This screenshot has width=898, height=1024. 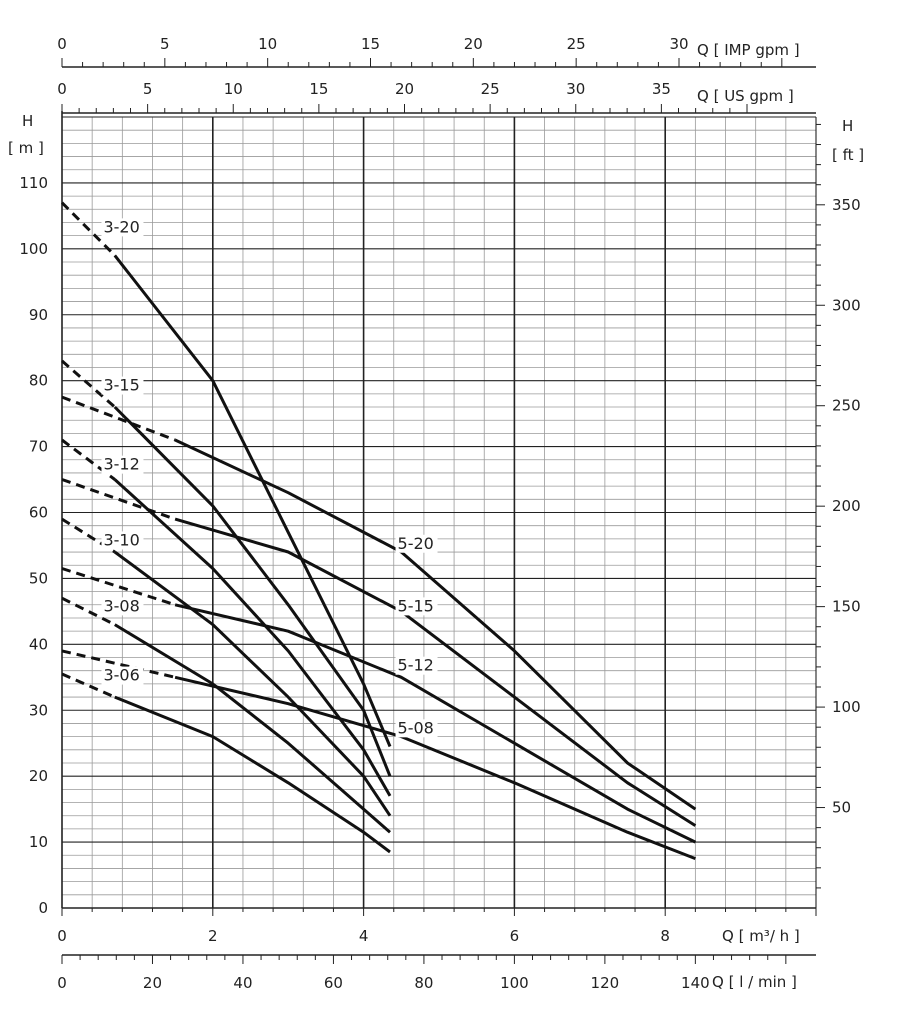 I want to click on imp-gpm-tick-label: 25, so click(x=576, y=44).